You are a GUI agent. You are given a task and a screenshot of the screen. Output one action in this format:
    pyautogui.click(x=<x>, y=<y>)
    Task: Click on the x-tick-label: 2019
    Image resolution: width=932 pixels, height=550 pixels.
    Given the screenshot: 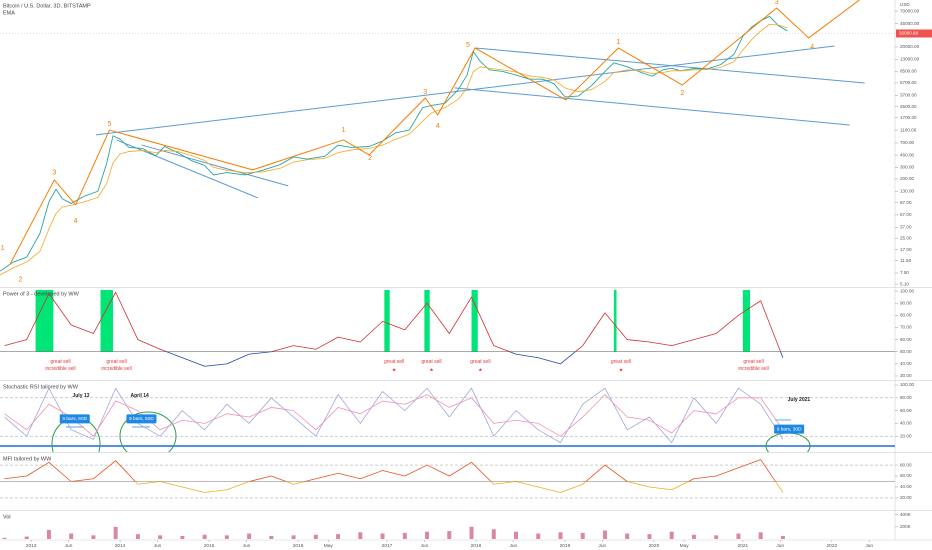 What is the action you would take?
    pyautogui.click(x=565, y=546)
    